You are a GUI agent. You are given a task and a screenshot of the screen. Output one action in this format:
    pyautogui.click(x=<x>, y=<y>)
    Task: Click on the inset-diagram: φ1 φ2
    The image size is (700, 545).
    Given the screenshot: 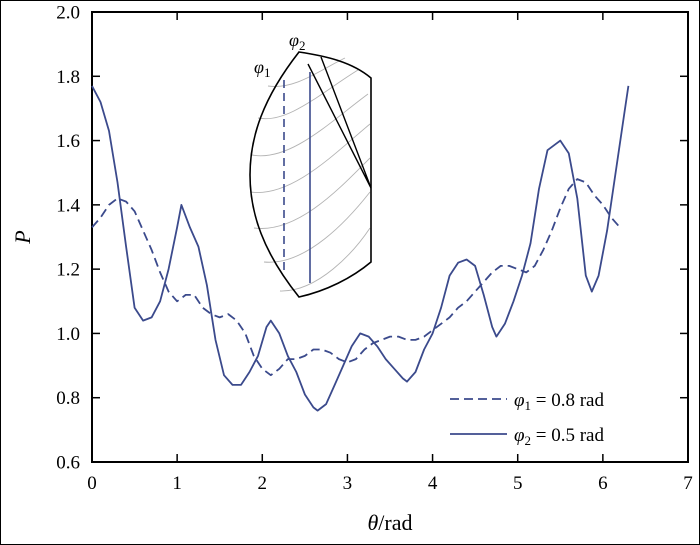 What is the action you would take?
    pyautogui.click(x=310, y=164)
    